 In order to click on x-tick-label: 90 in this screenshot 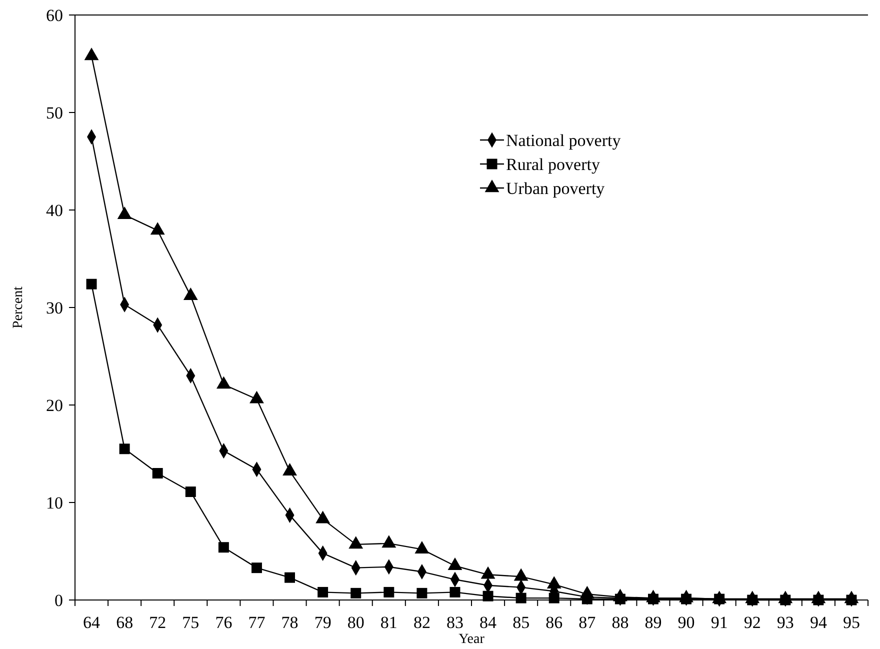, I will do `click(686, 622)`.